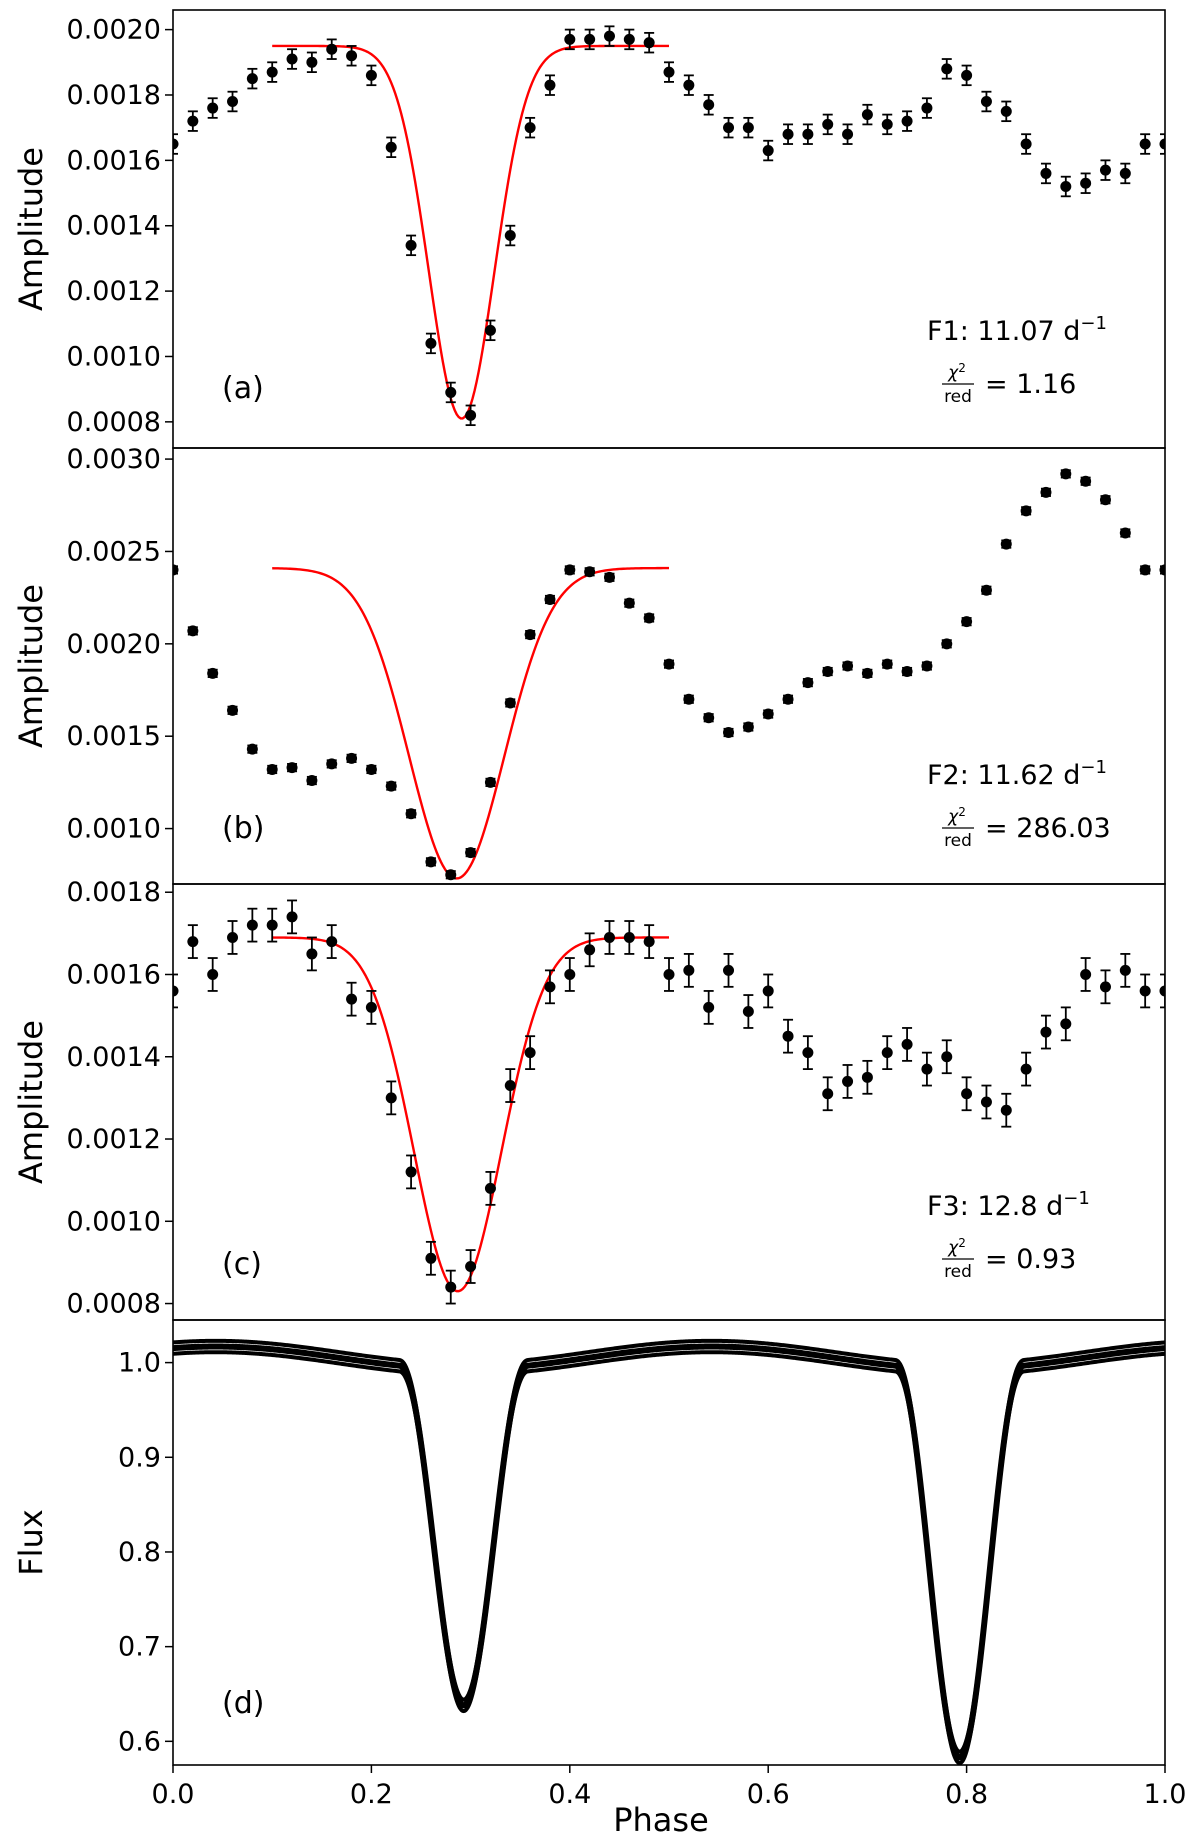  What do you see at coordinates (243, 388) in the screenshot?
I see `panel-label: (a)` at bounding box center [243, 388].